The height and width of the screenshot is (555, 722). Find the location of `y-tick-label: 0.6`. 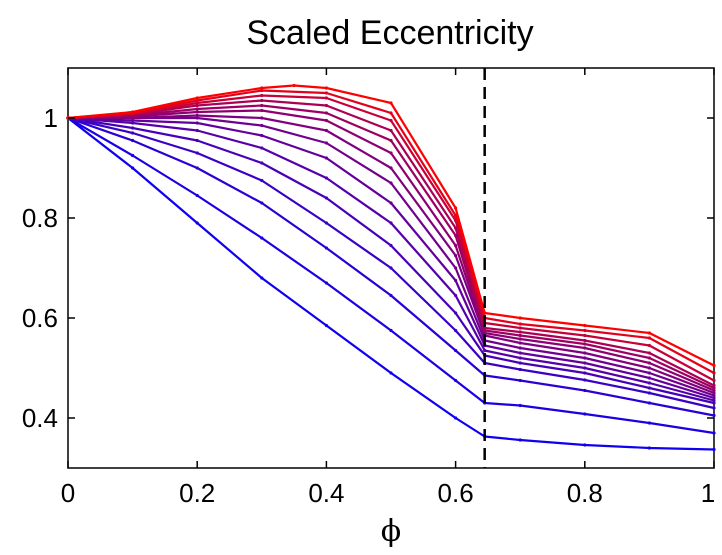

y-tick-label: 0.6 is located at coordinates (40, 318).